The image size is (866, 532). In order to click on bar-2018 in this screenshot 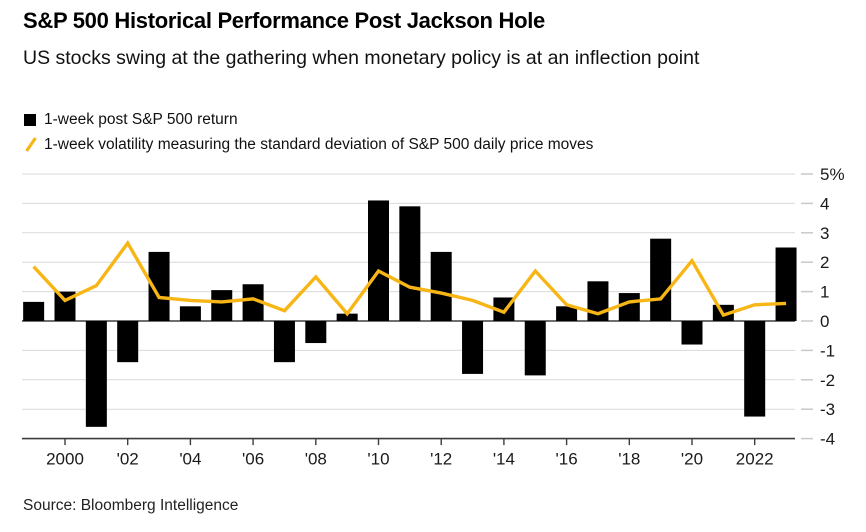, I will do `click(629, 307)`.